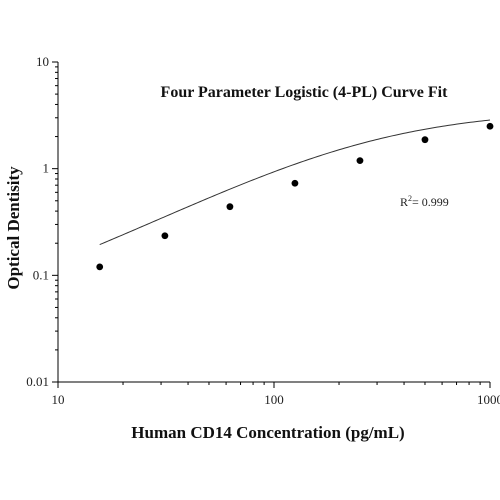 Image resolution: width=500 pixels, height=500 pixels. I want to click on y-tick-label: 1, so click(46, 168).